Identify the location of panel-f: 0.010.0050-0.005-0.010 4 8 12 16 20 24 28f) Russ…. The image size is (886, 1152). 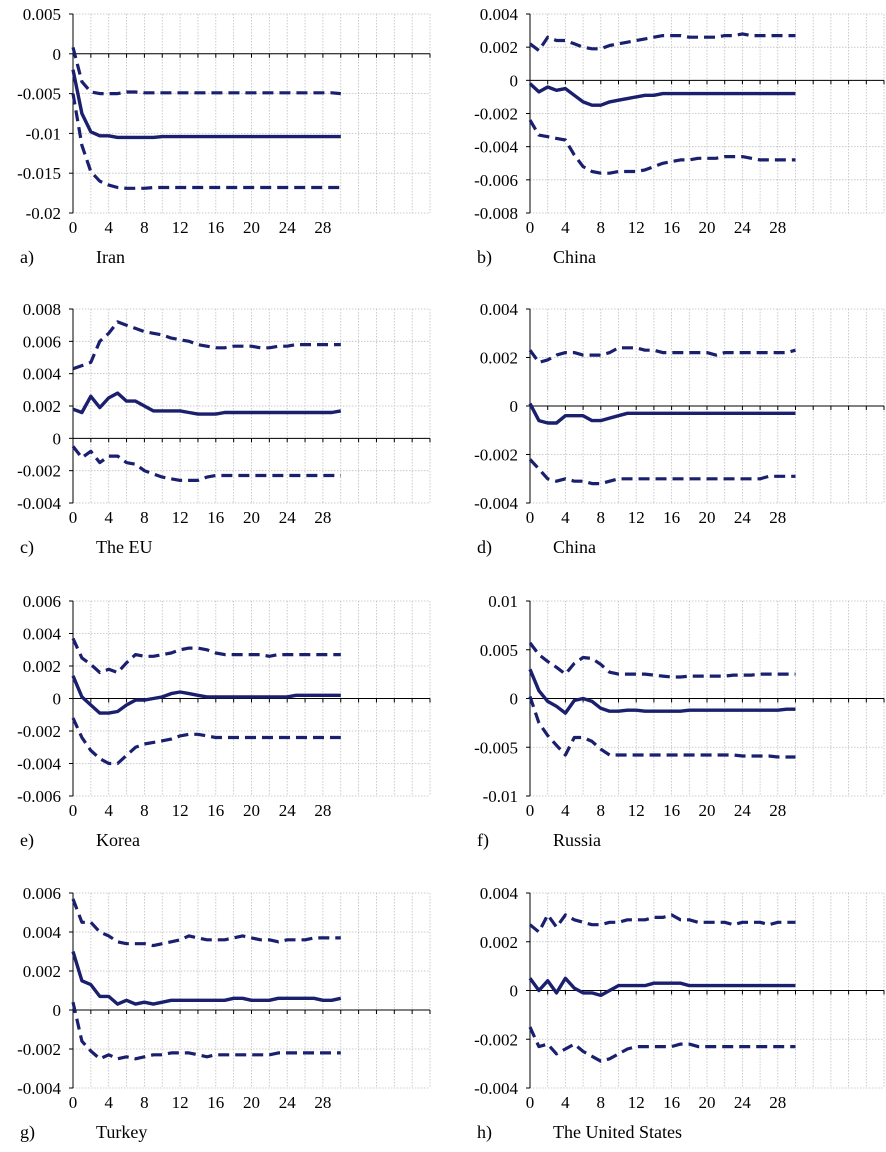
(679, 721).